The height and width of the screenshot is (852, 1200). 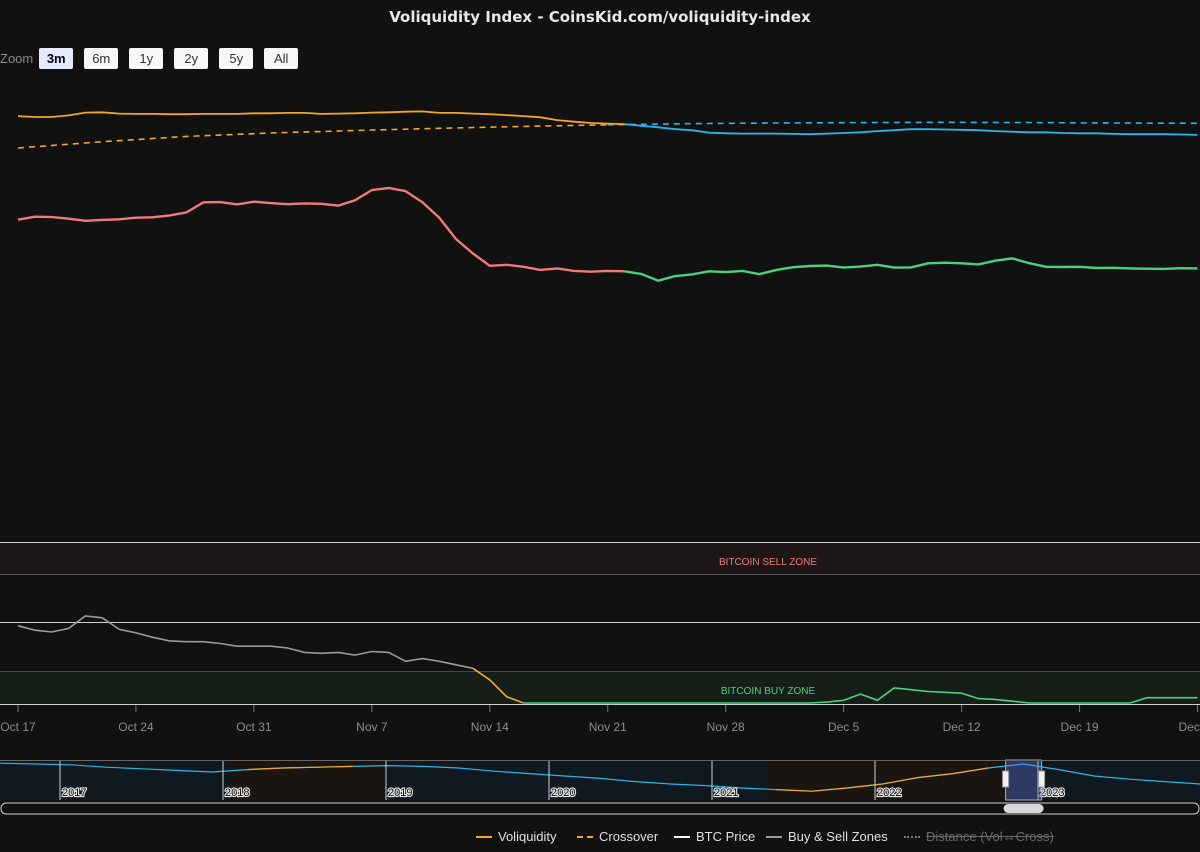 What do you see at coordinates (774, 836) in the screenshot?
I see `legend-swatch-buy-sell-zones` at bounding box center [774, 836].